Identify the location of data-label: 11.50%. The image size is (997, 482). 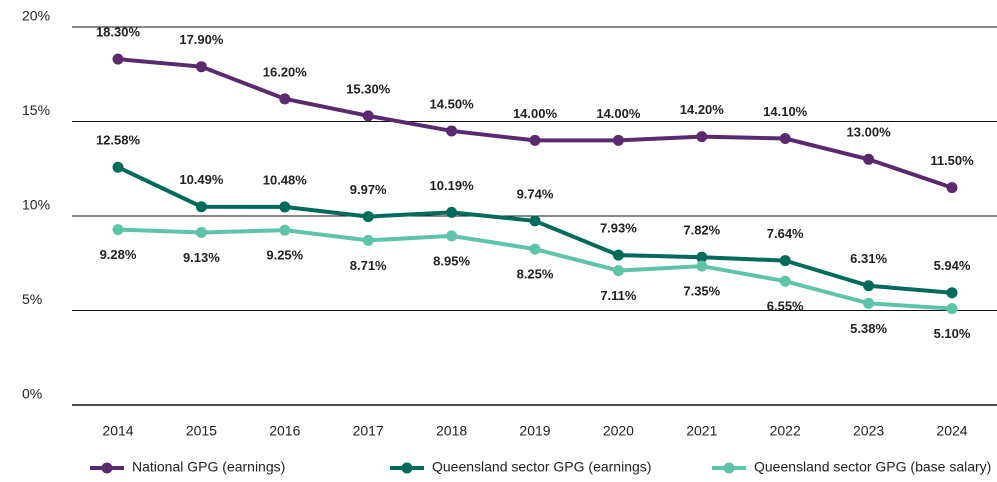
(952, 160).